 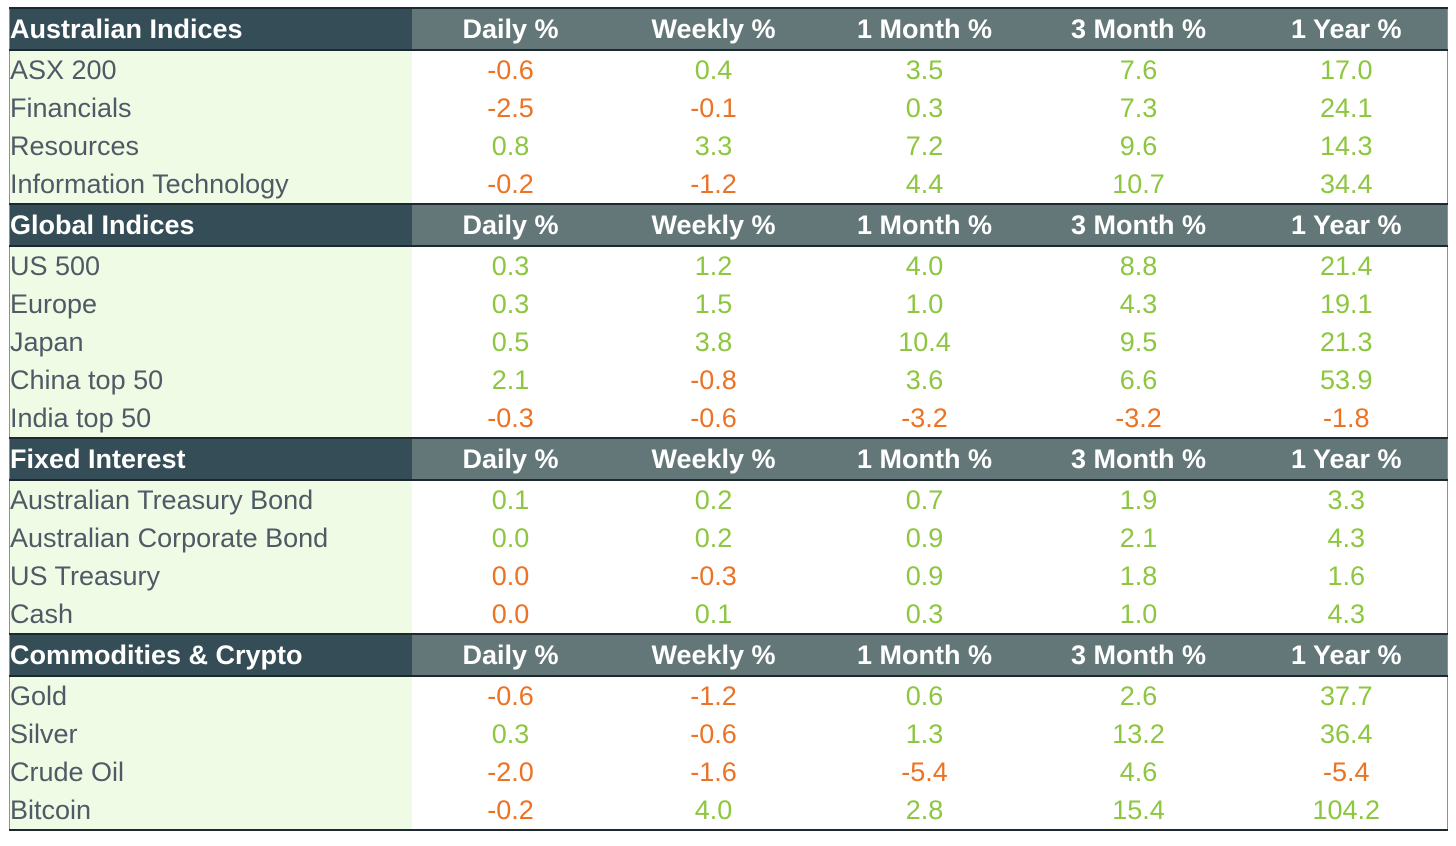 What do you see at coordinates (1138, 809) in the screenshot?
I see `value-cell: 15.4` at bounding box center [1138, 809].